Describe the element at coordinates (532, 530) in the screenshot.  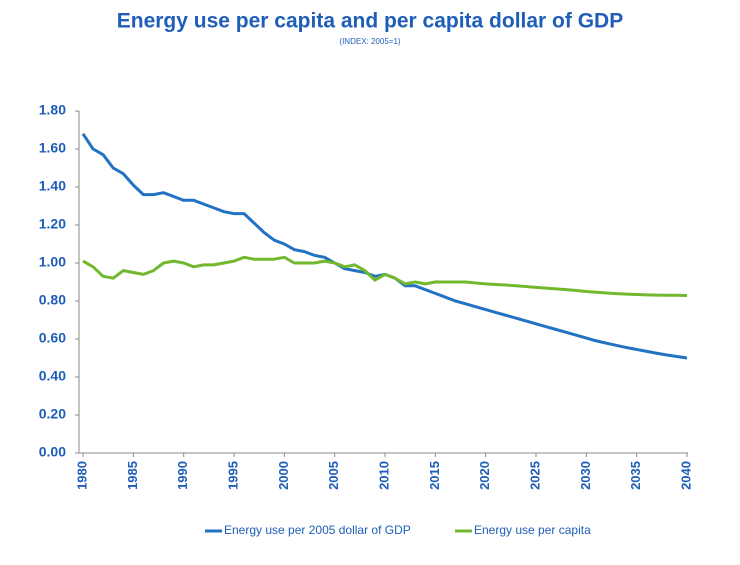
I see `legend-label: Energy use per capita` at that location.